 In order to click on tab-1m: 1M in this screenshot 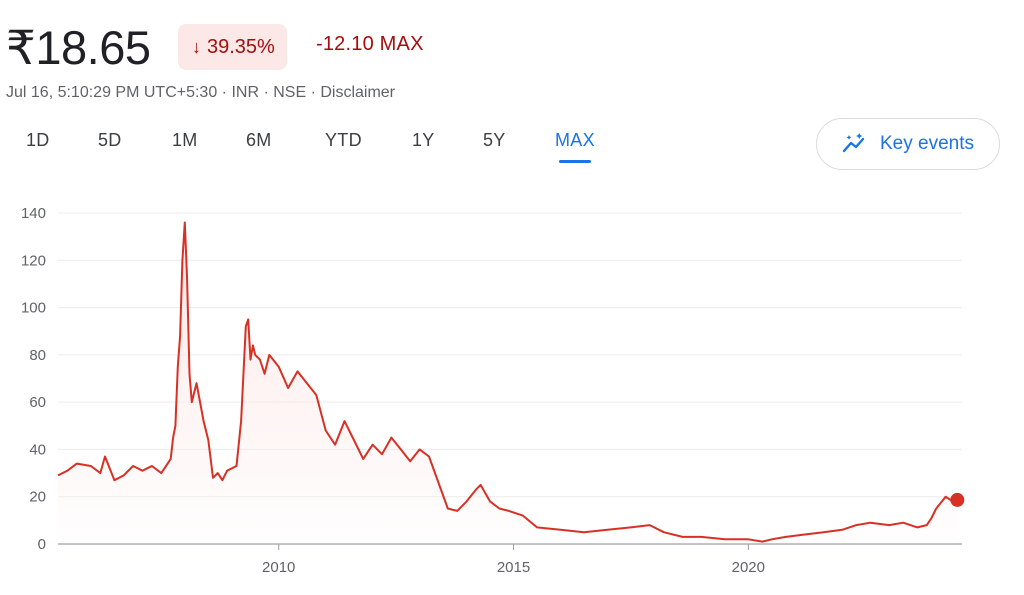, I will do `click(185, 140)`.